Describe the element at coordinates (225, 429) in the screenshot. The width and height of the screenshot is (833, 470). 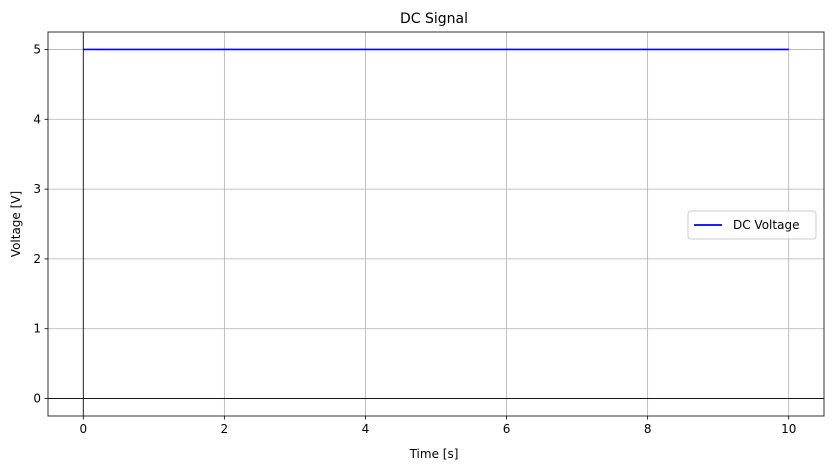
I see `x-tick-label-2: 2` at that location.